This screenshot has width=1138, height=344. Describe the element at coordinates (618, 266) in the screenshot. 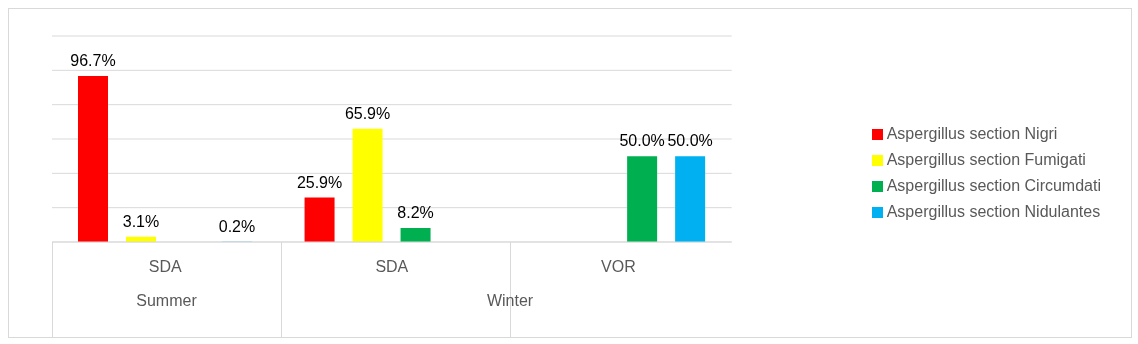

I see `x-tick-label: VOR` at that location.